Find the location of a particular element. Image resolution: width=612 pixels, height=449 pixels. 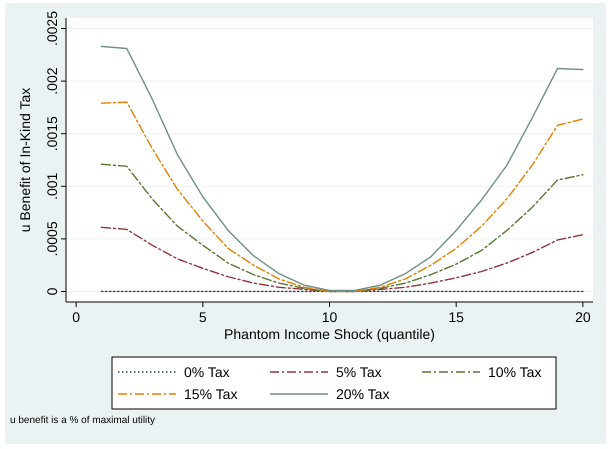

legend-label: 15% Tax is located at coordinates (211, 394).